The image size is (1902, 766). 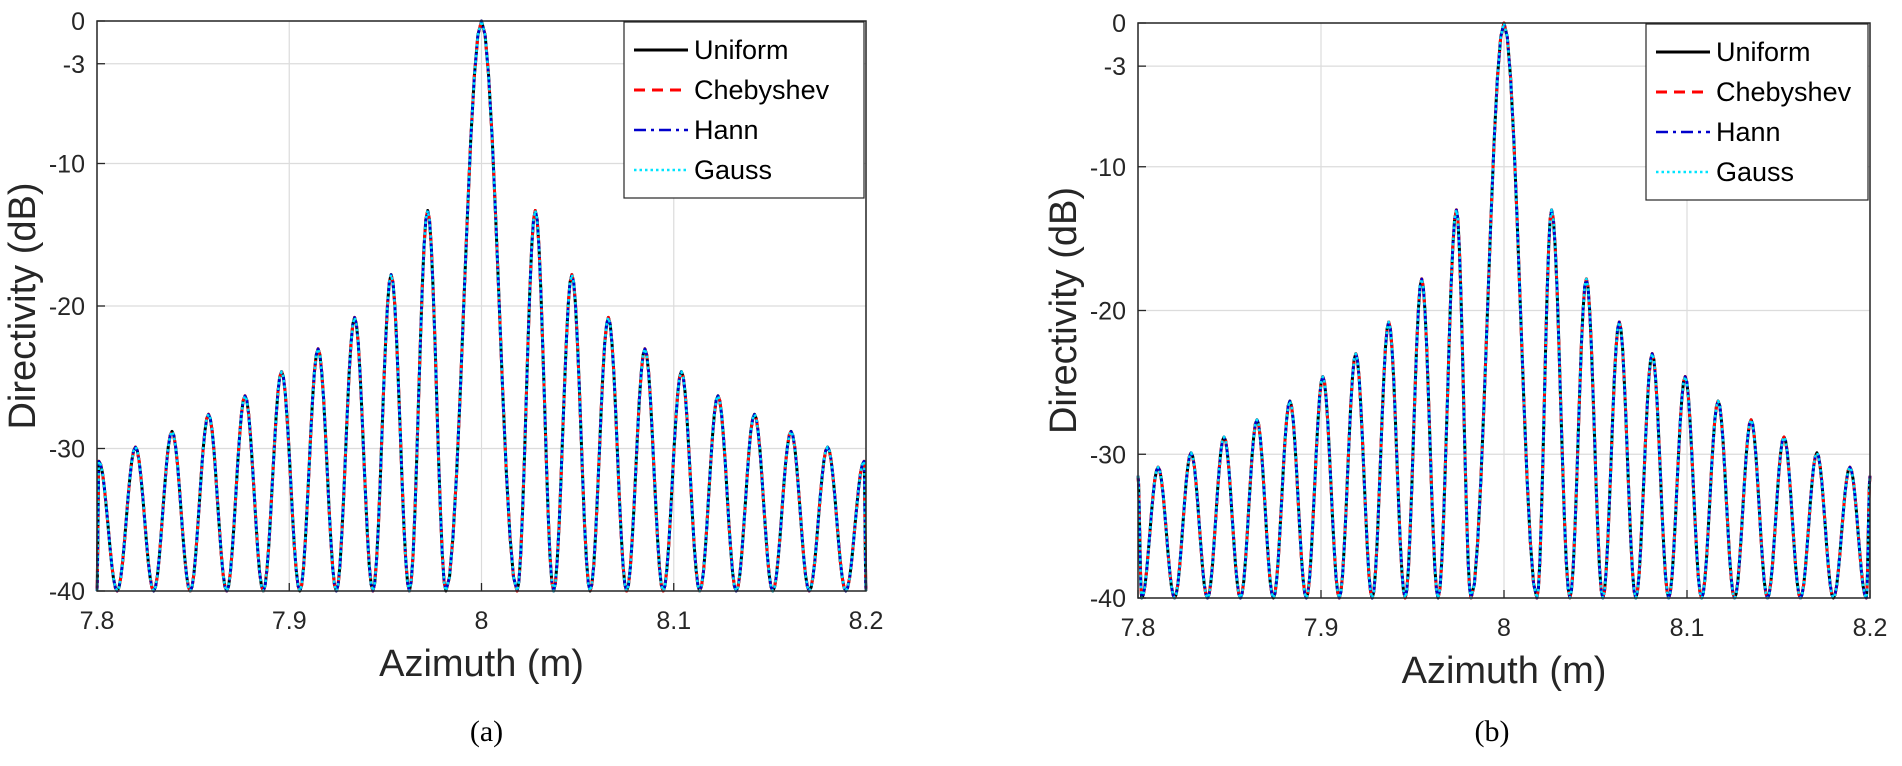 I want to click on subfigure-caption: (b), so click(x=1492, y=731).